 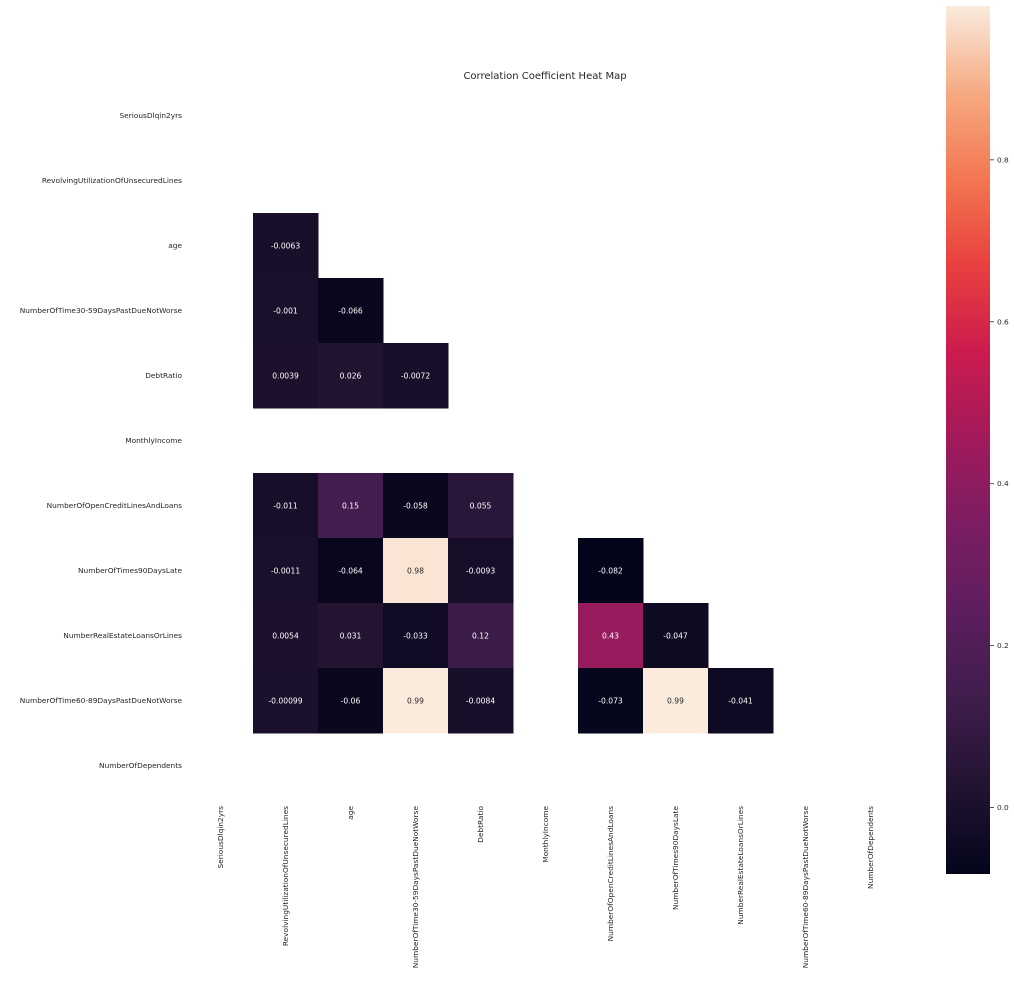 I want to click on x-tick-label: NumberOfTimes90DaysLate, so click(x=675, y=858).